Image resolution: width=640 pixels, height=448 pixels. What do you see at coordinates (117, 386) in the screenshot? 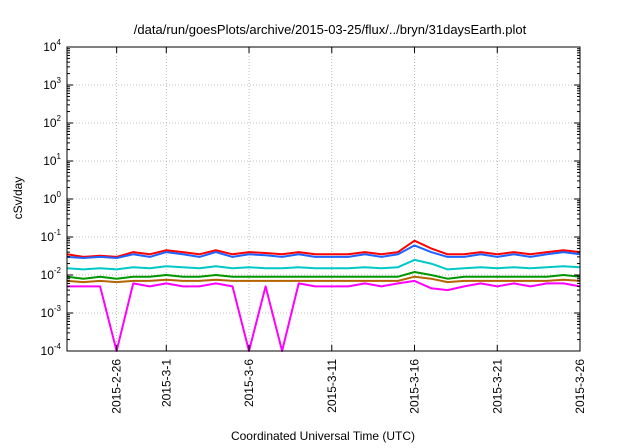
I see `x-tick-label: 2015-2-26` at bounding box center [117, 386].